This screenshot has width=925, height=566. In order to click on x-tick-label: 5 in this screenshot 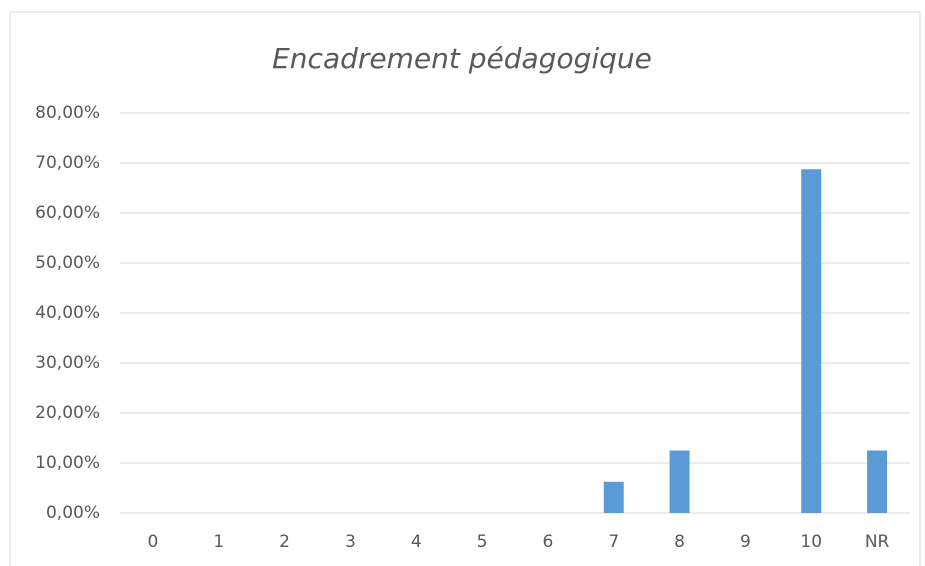, I will do `click(482, 542)`.